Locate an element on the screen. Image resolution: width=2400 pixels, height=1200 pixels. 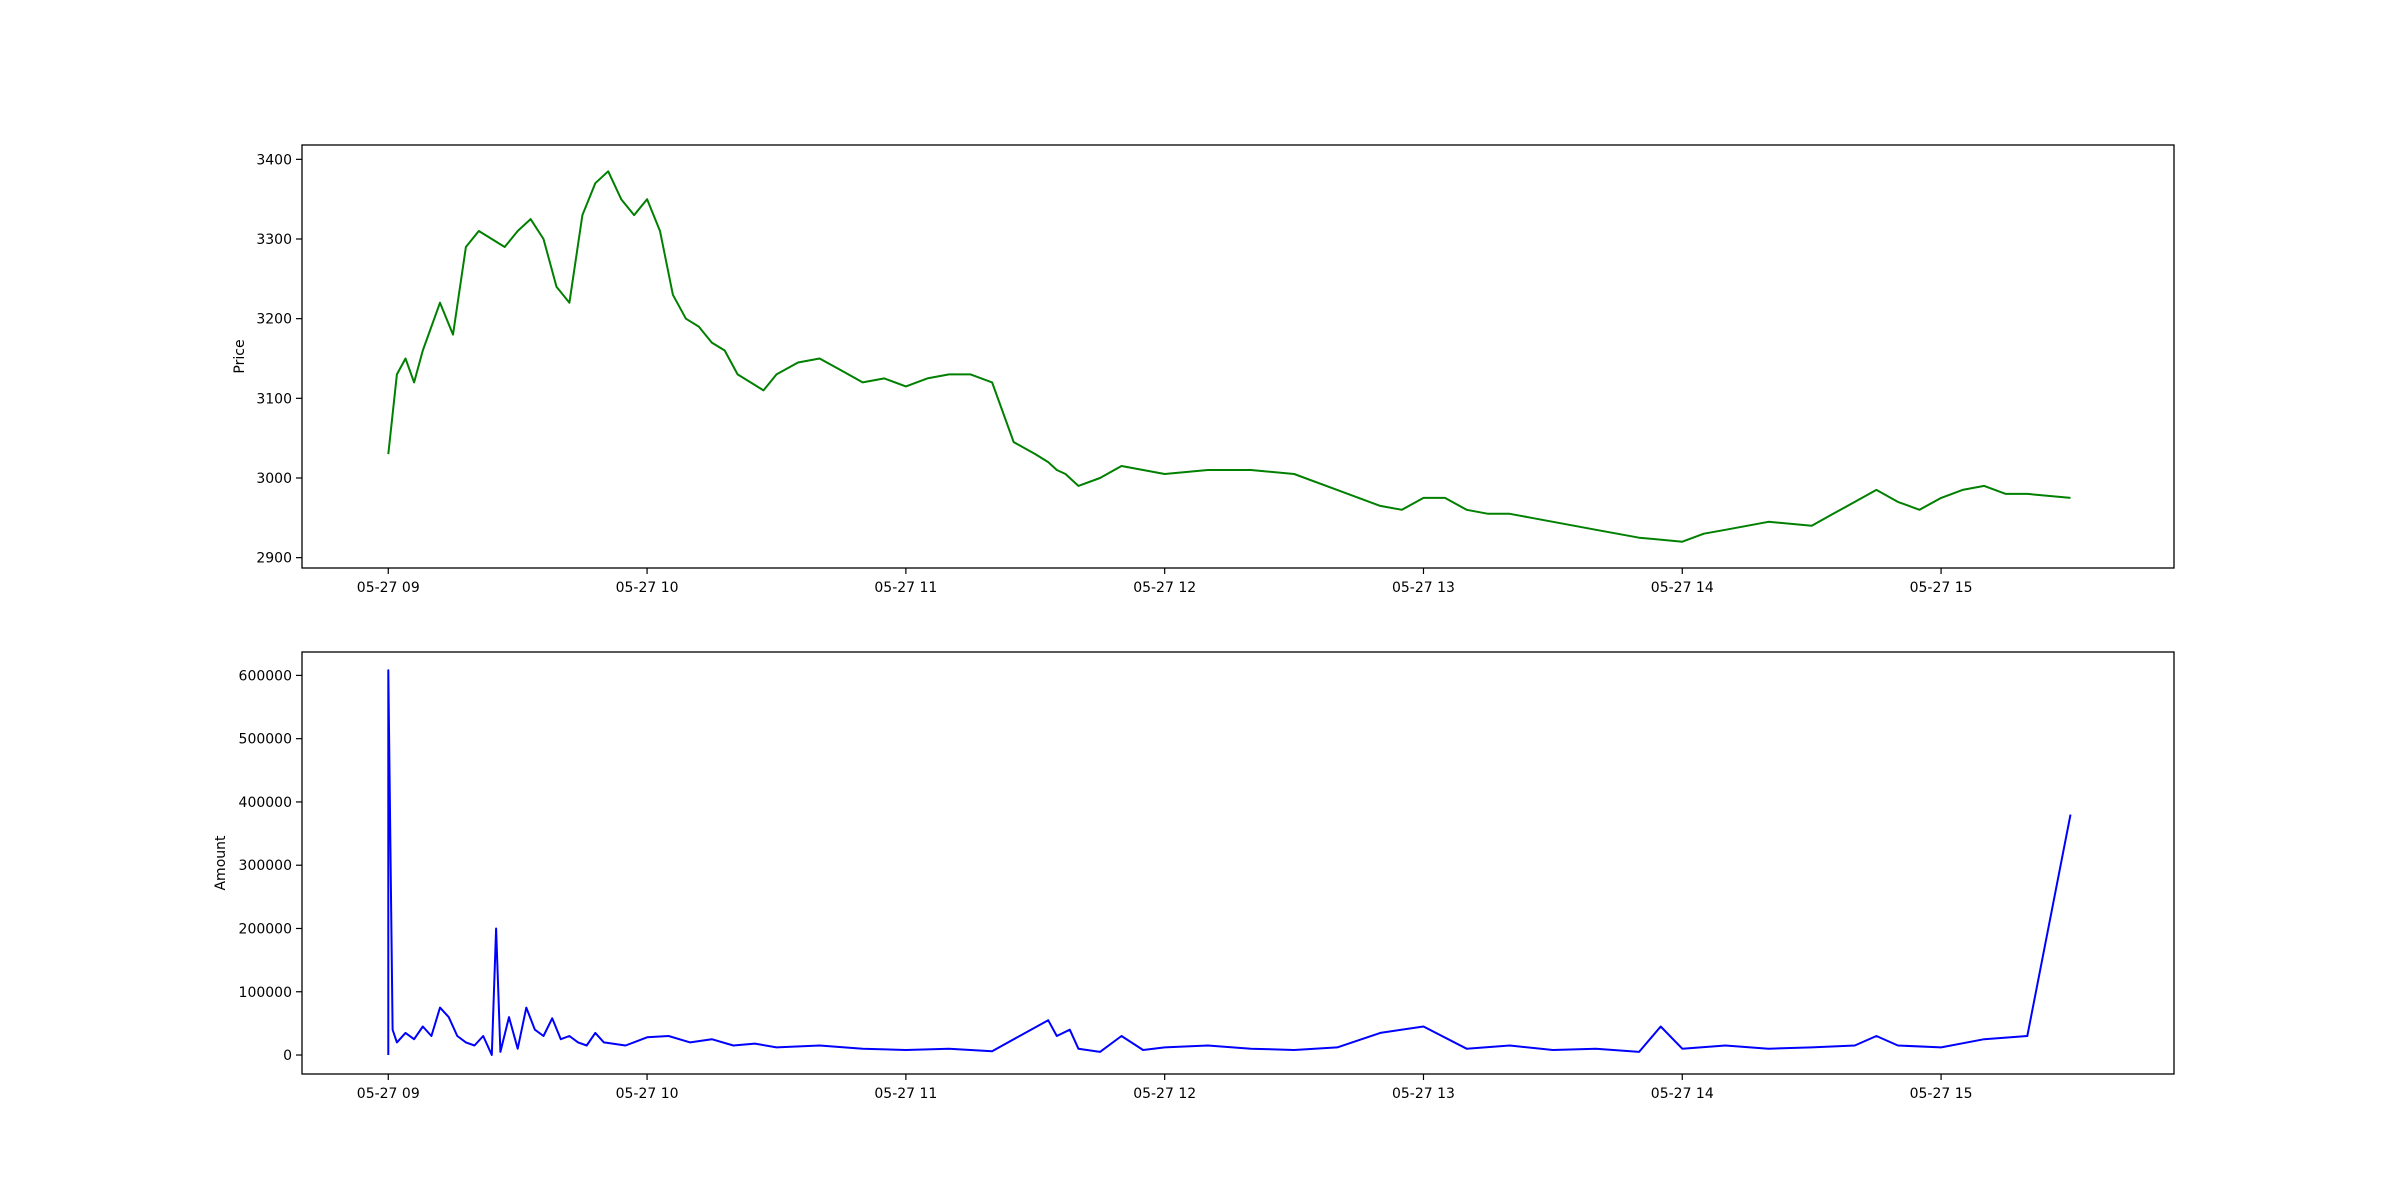
price-y-axis-label: Price is located at coordinates (240, 356).